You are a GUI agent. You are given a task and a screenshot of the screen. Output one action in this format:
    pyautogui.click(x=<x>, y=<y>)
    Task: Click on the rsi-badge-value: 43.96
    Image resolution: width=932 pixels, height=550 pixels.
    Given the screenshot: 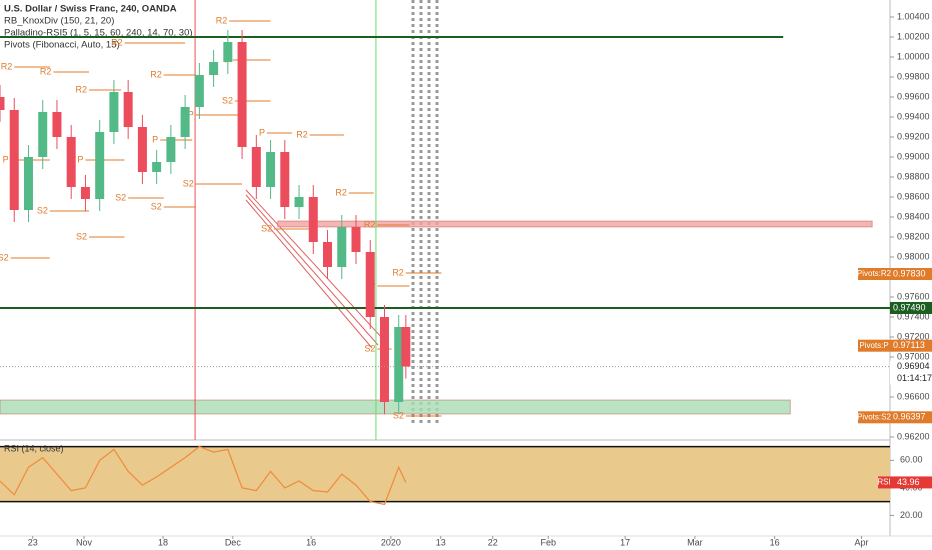 What is the action you would take?
    pyautogui.click(x=908, y=482)
    